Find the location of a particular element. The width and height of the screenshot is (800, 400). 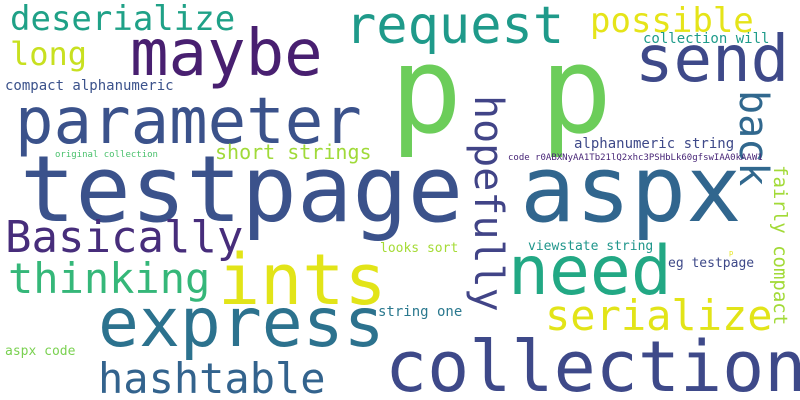

word-back: back is located at coordinates (753, 138).